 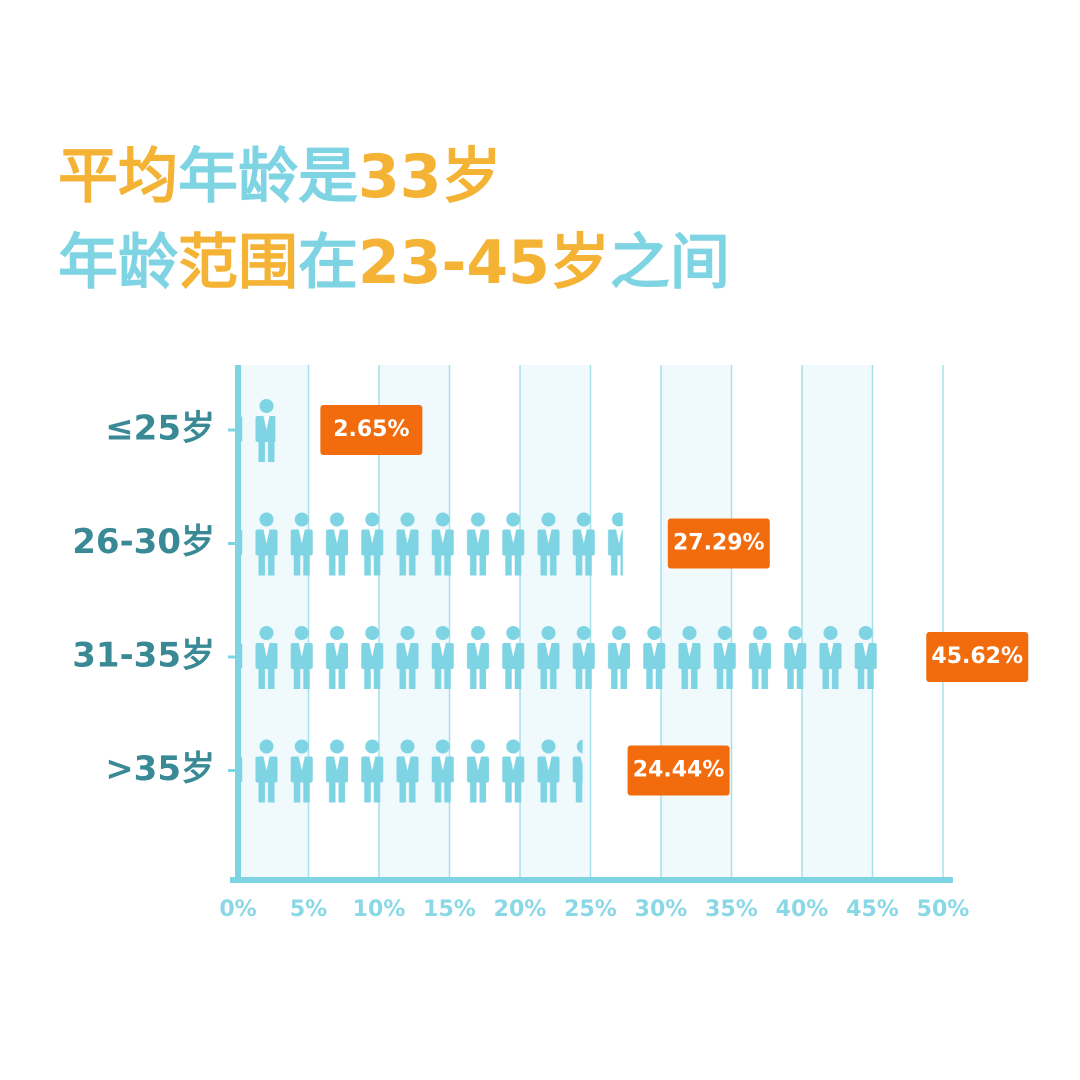 I want to click on x-tick-label: 5%, so click(x=308, y=909).